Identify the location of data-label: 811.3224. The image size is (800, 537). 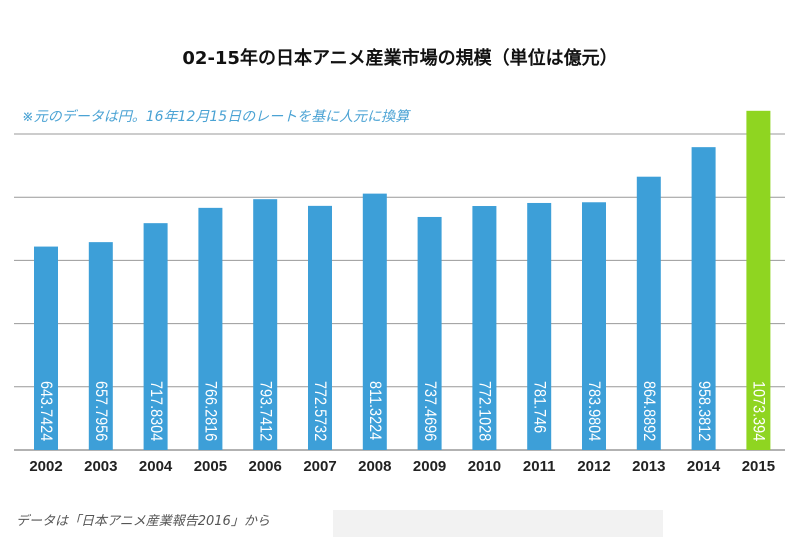
(375, 410).